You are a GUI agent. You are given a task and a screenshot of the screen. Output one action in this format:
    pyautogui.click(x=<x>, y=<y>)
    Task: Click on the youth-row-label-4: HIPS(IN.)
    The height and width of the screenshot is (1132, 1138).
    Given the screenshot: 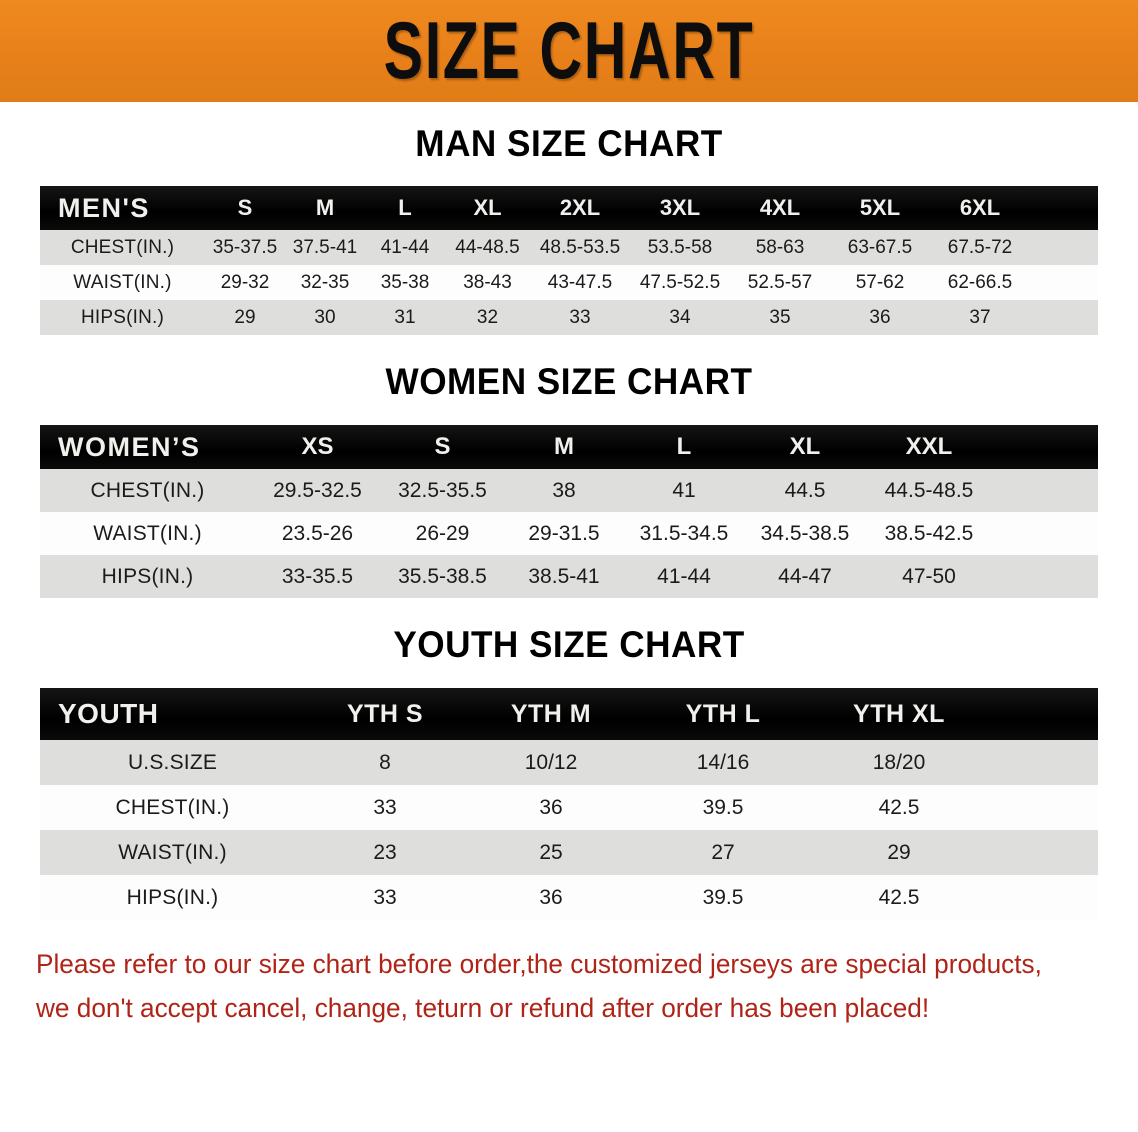 What is the action you would take?
    pyautogui.click(x=172, y=897)
    